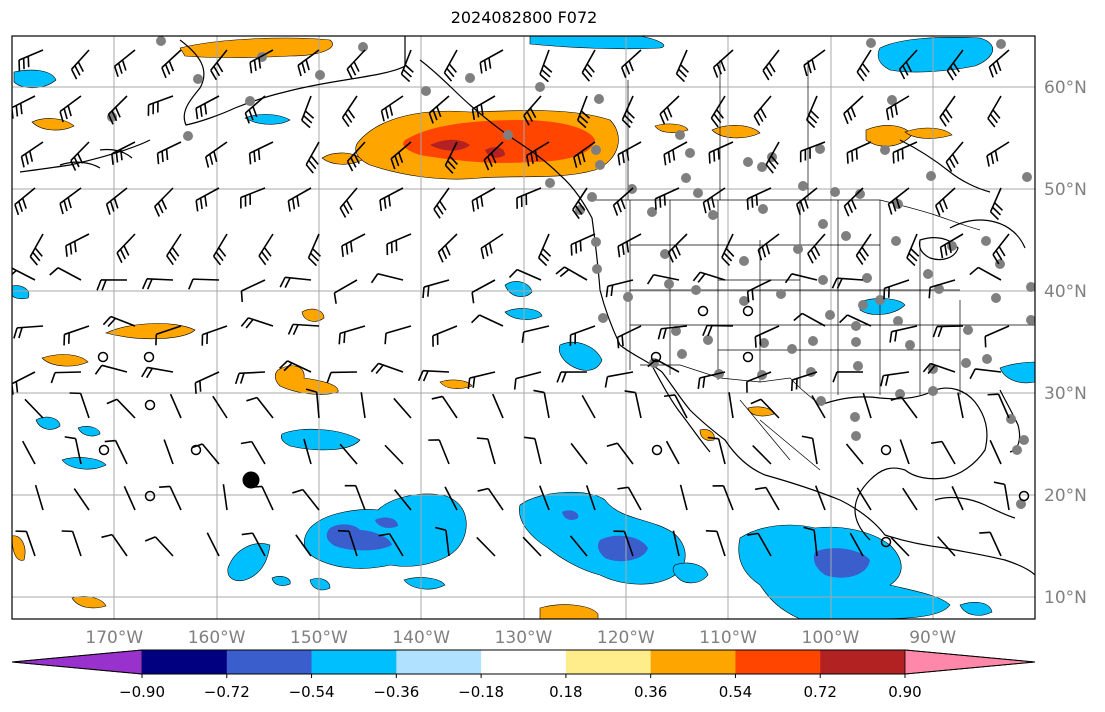 The image size is (1105, 712). What do you see at coordinates (142, 692) in the screenshot?
I see `colorbar-tick-label: −0.90` at bounding box center [142, 692].